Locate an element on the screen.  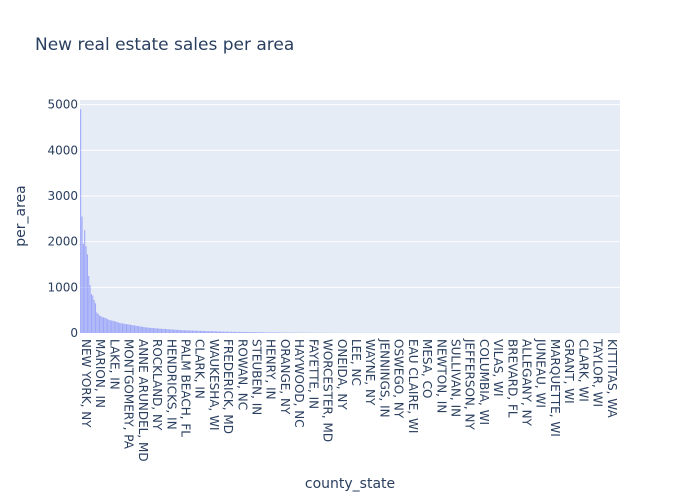
x-tick-label: ORANGE, NY is located at coordinates (285, 377).